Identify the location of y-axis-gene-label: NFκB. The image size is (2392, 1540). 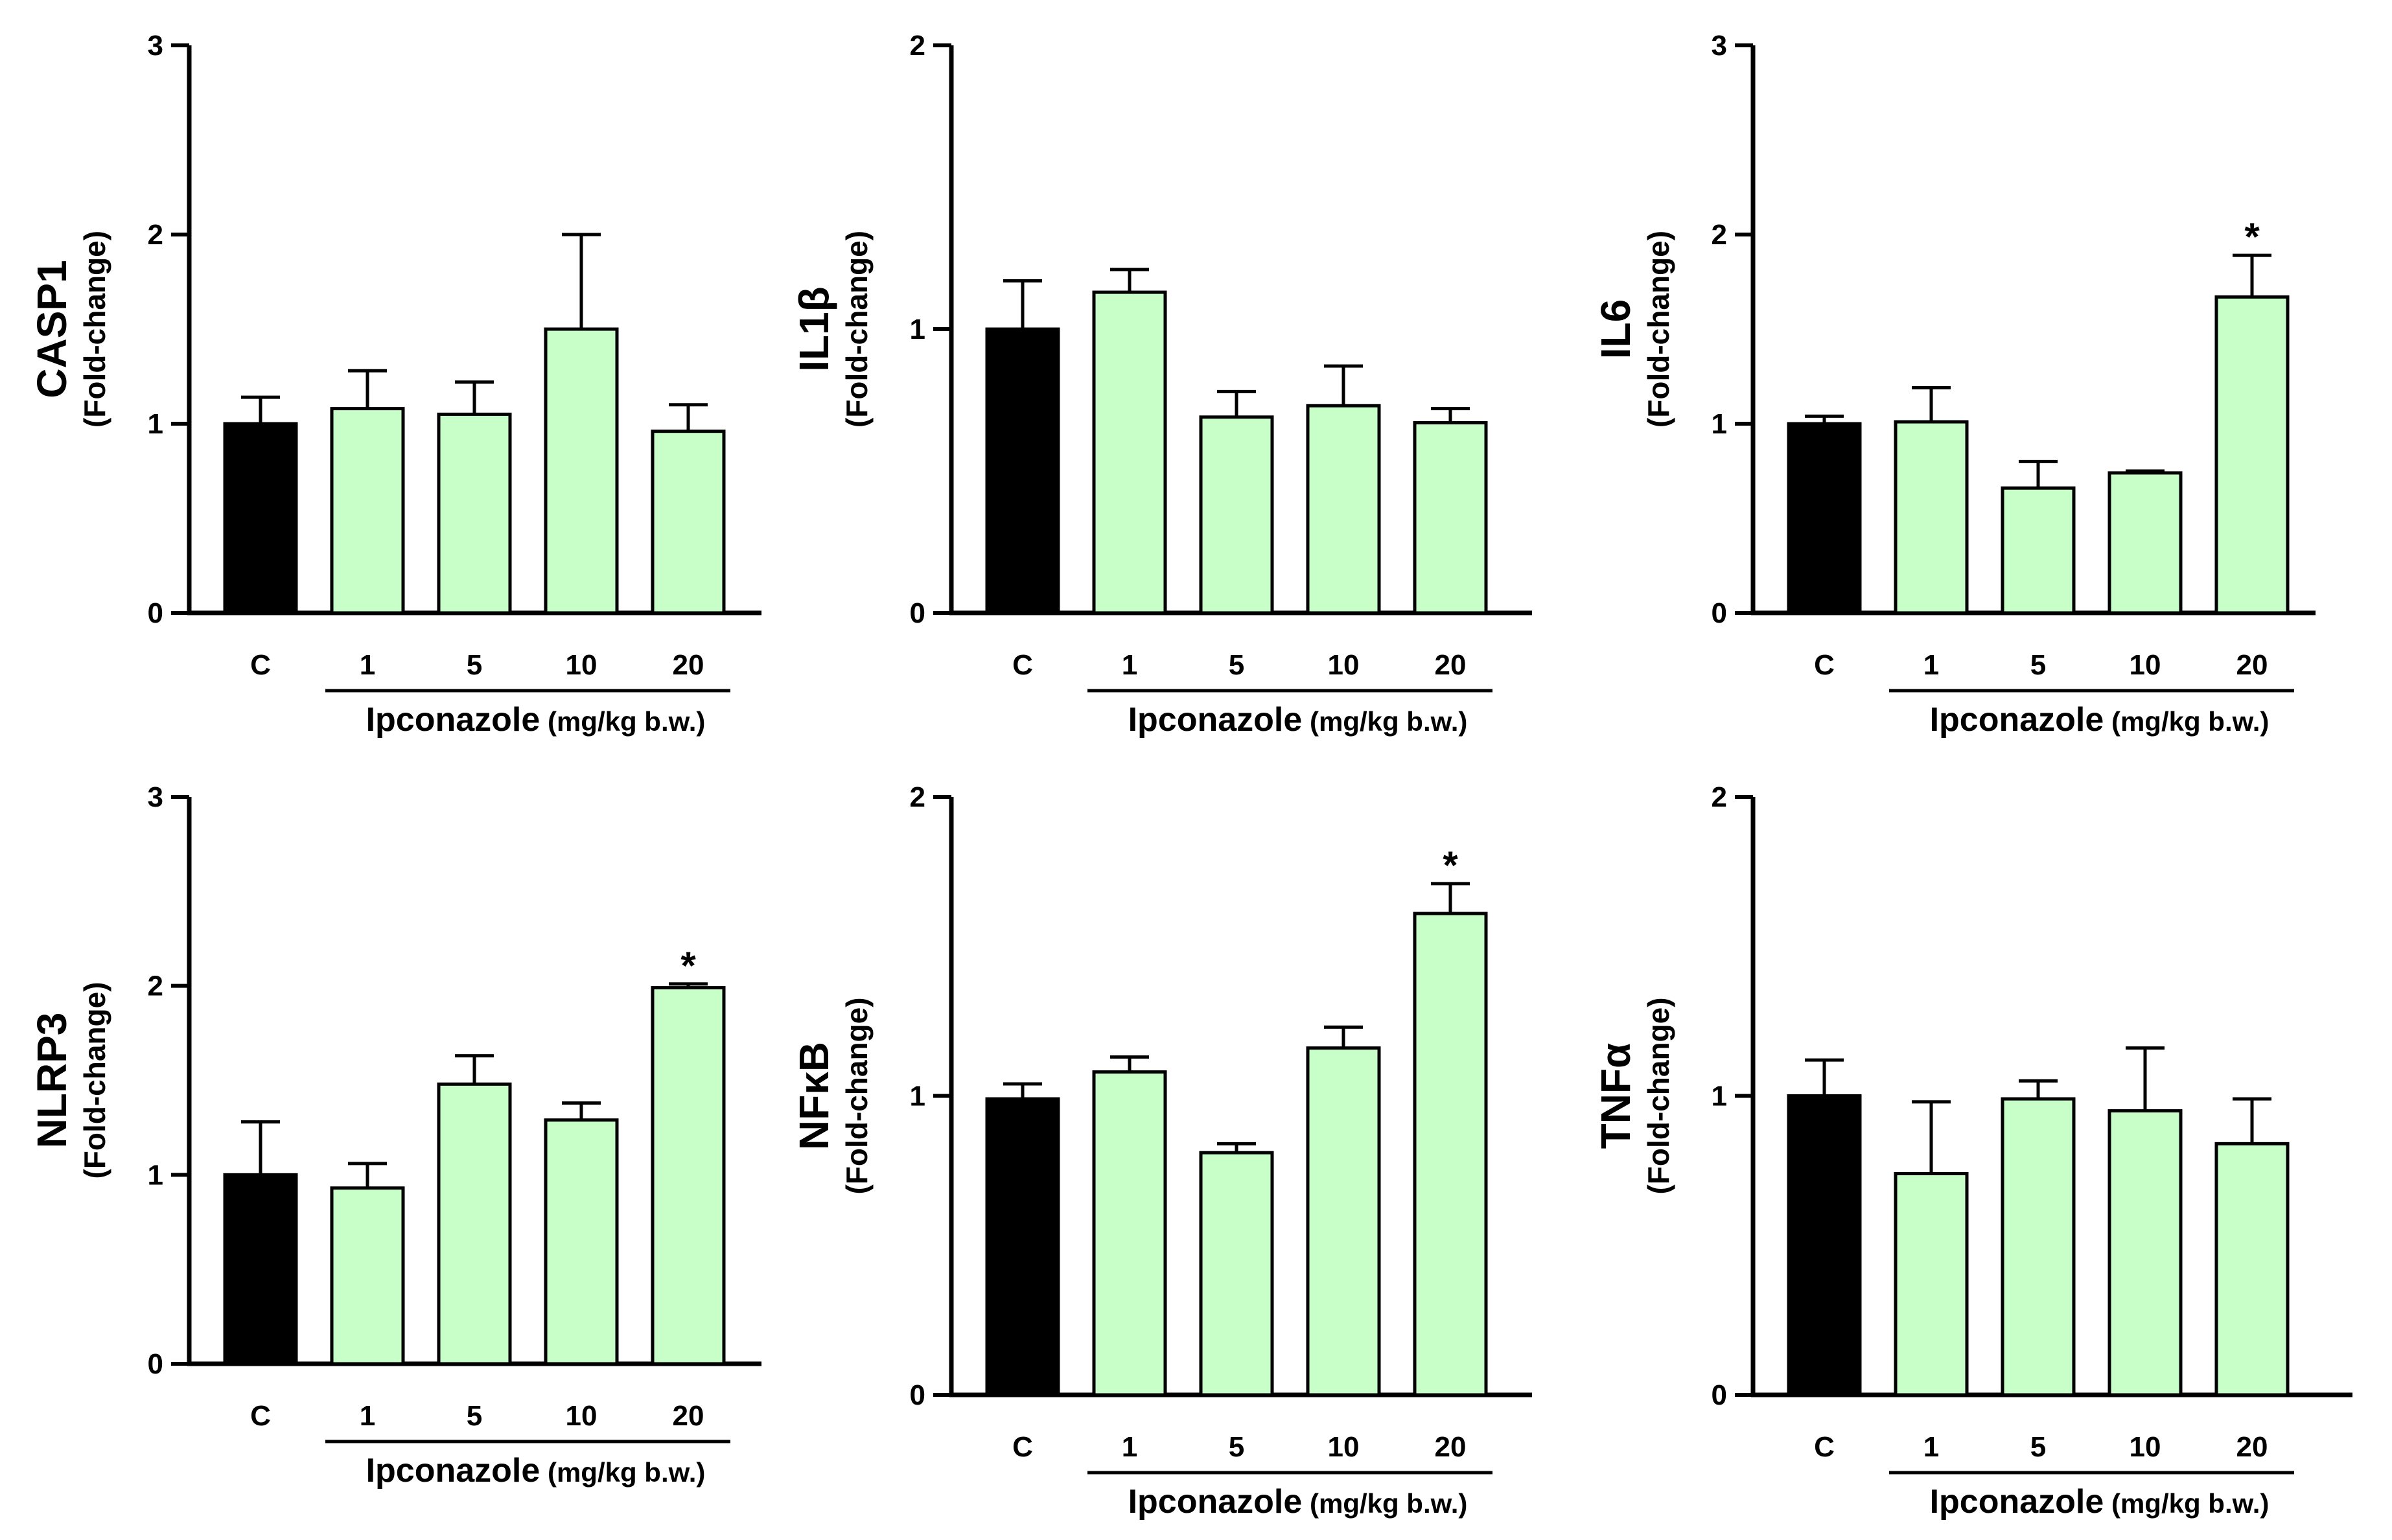
(814, 1096).